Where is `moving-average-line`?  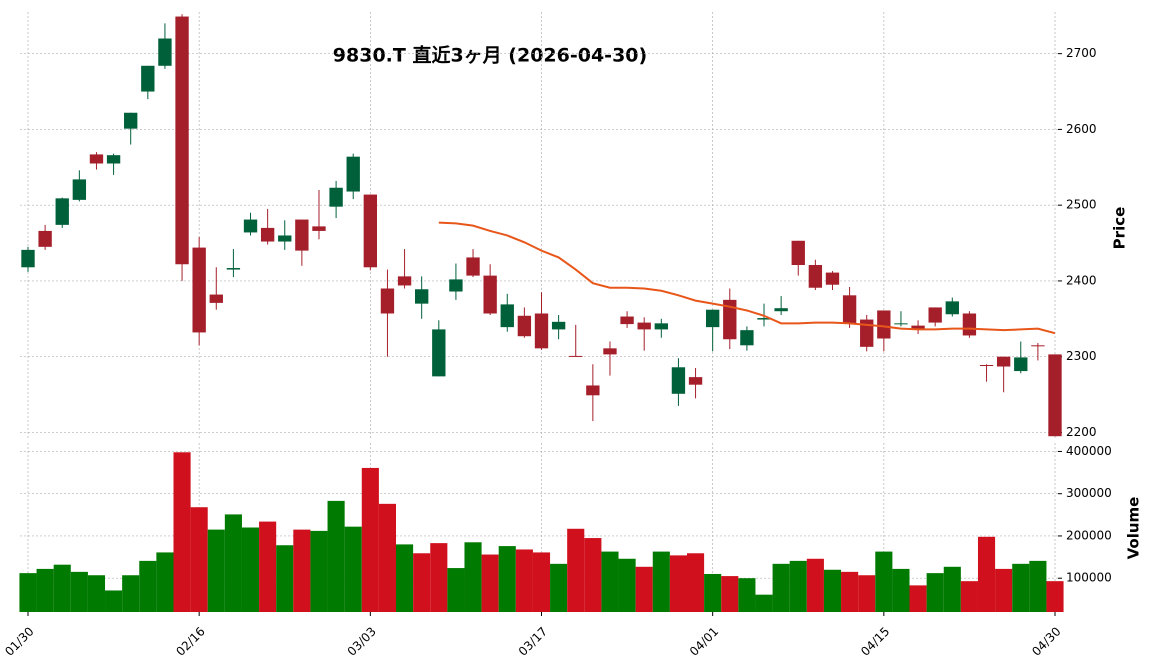 moving-average-line is located at coordinates (747, 278).